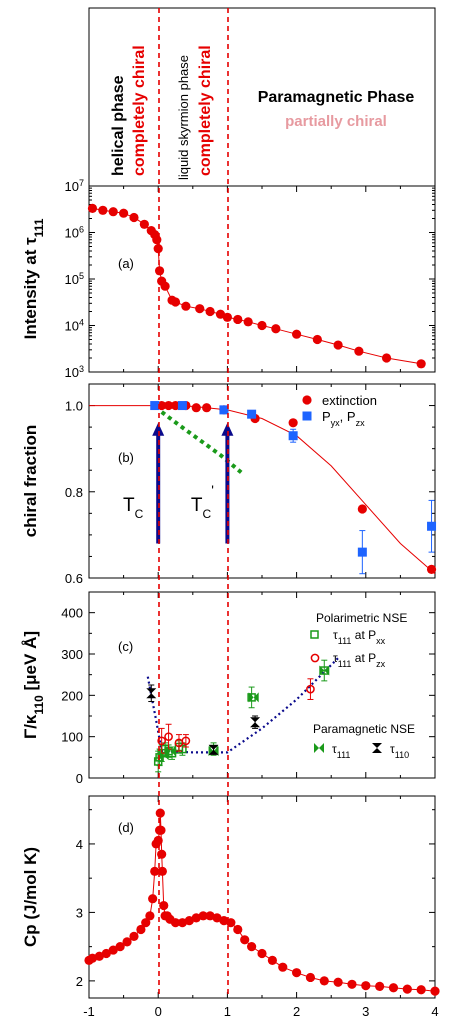 Image resolution: width=450 pixels, height=1020 pixels. What do you see at coordinates (125, 646) in the screenshot?
I see `panel-label-c: (c)` at bounding box center [125, 646].